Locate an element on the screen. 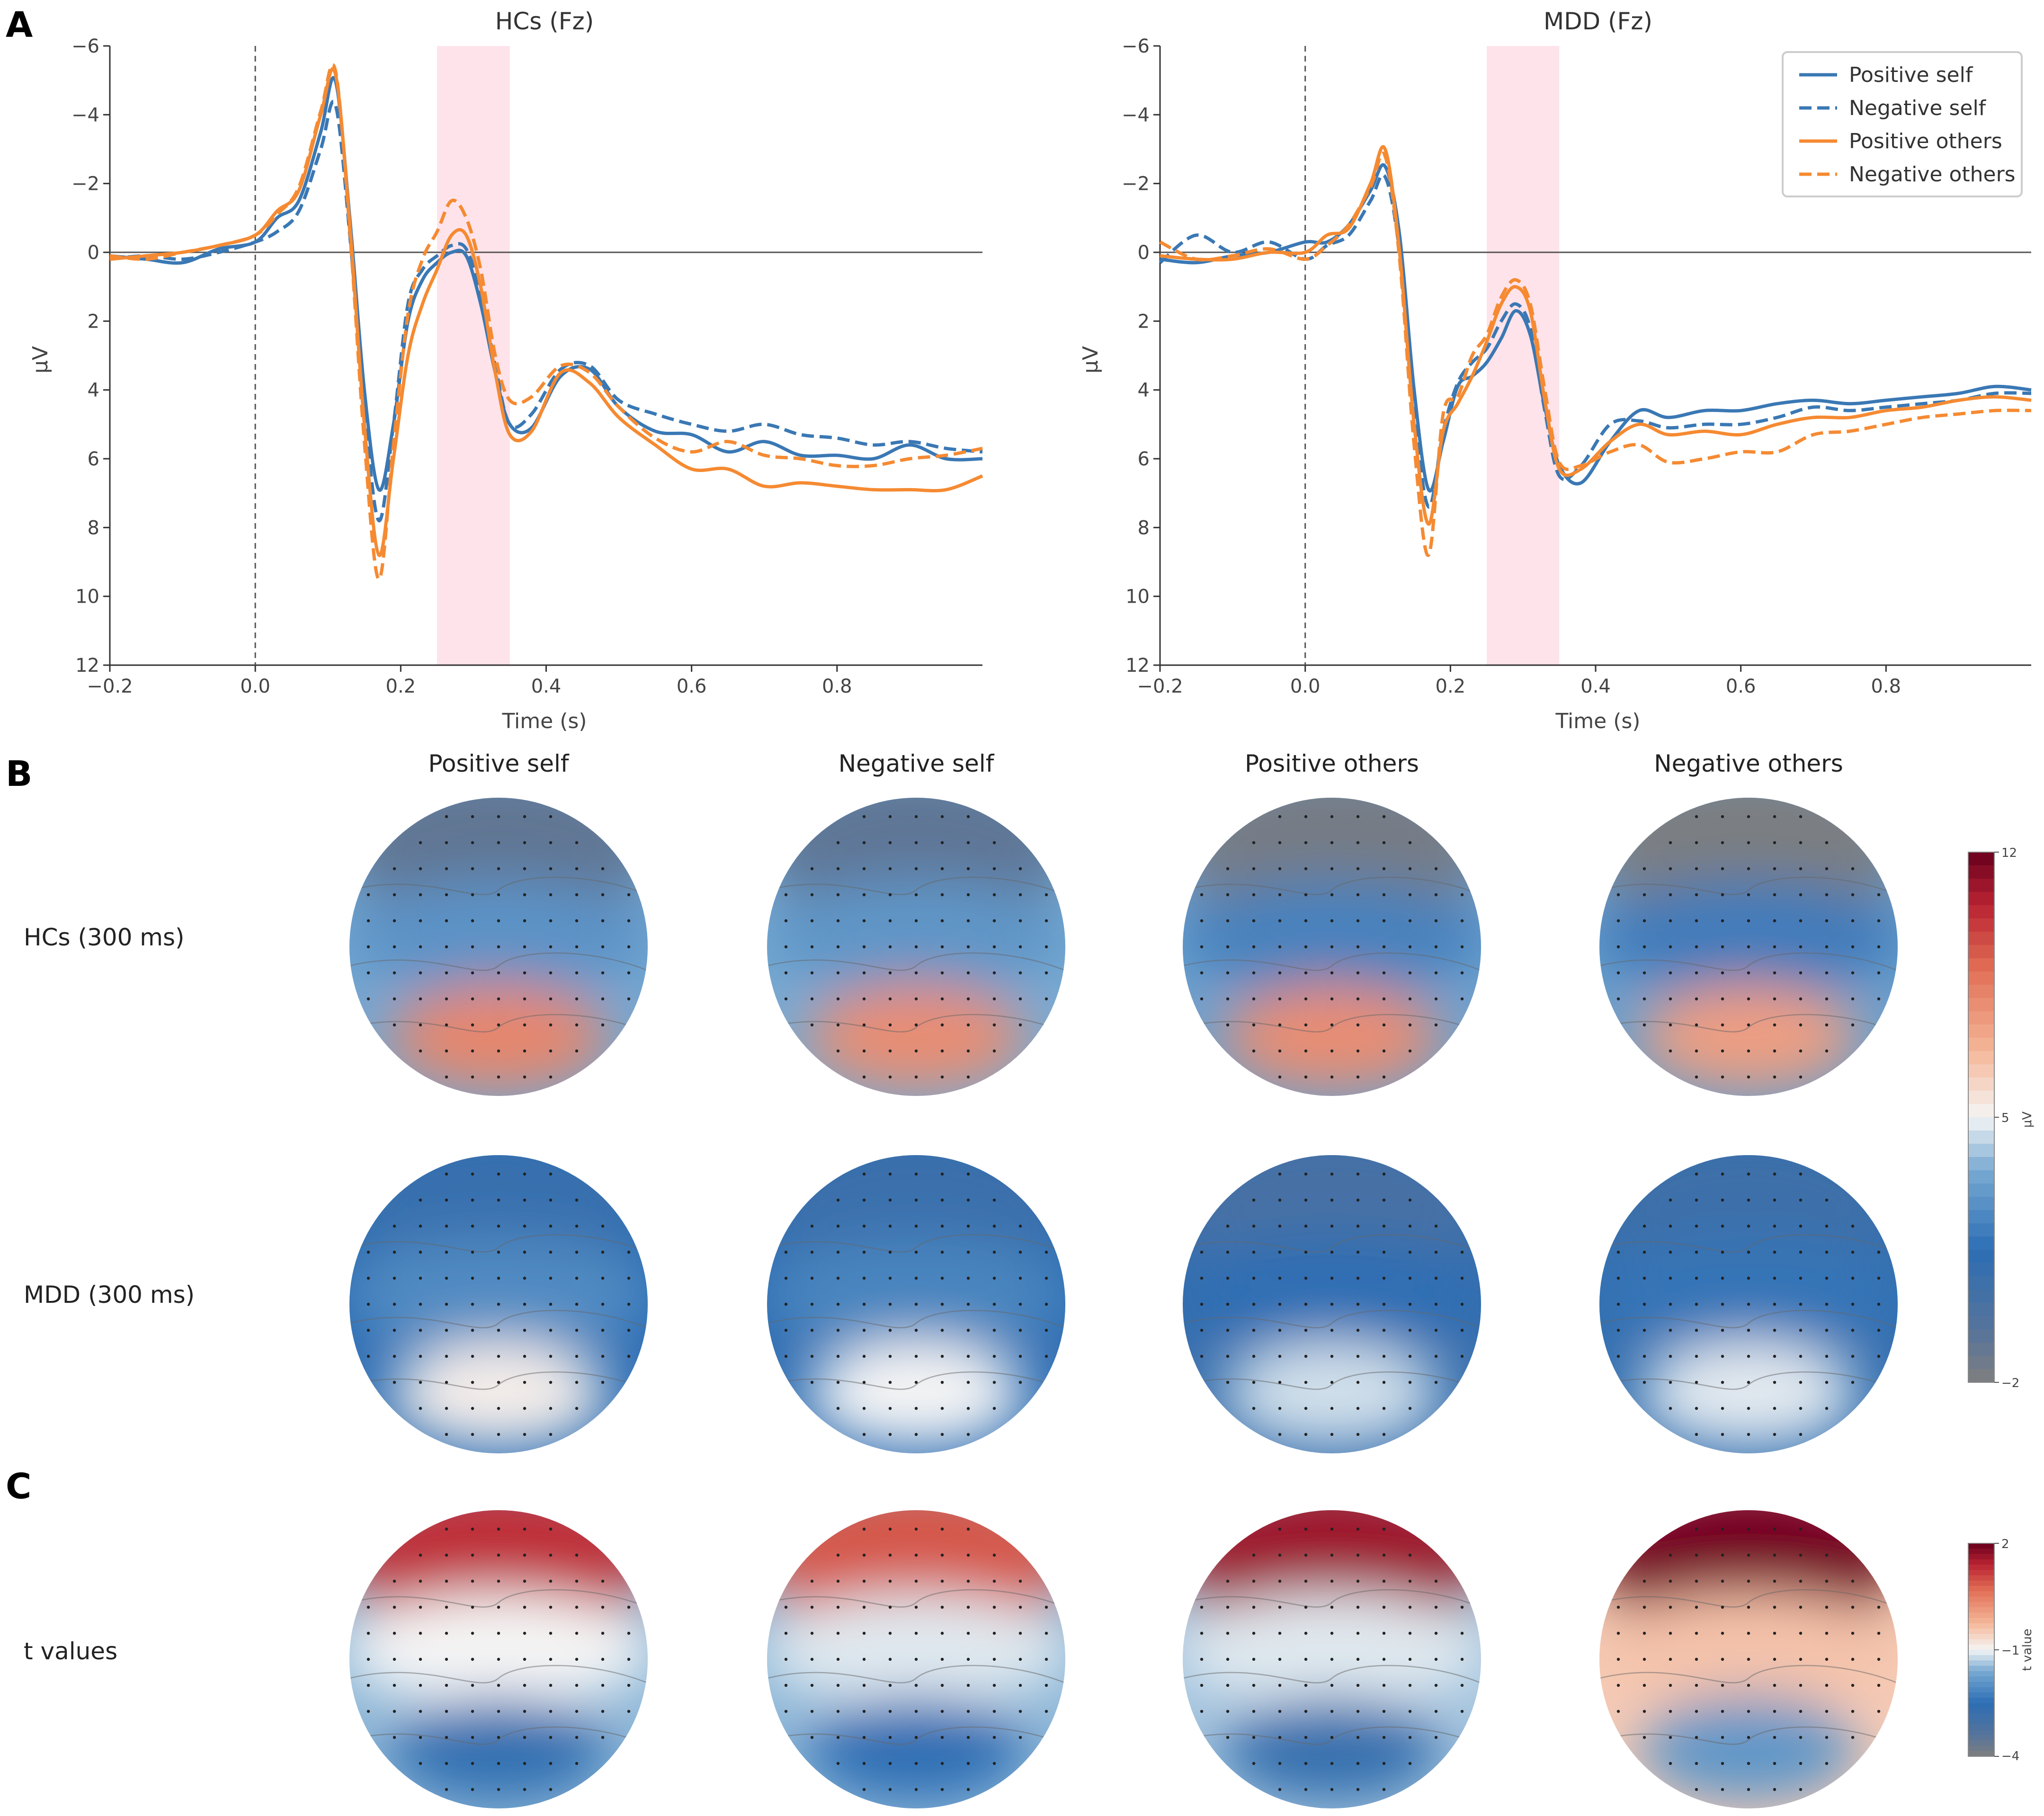  y-tick-label: 0 is located at coordinates (93, 253).